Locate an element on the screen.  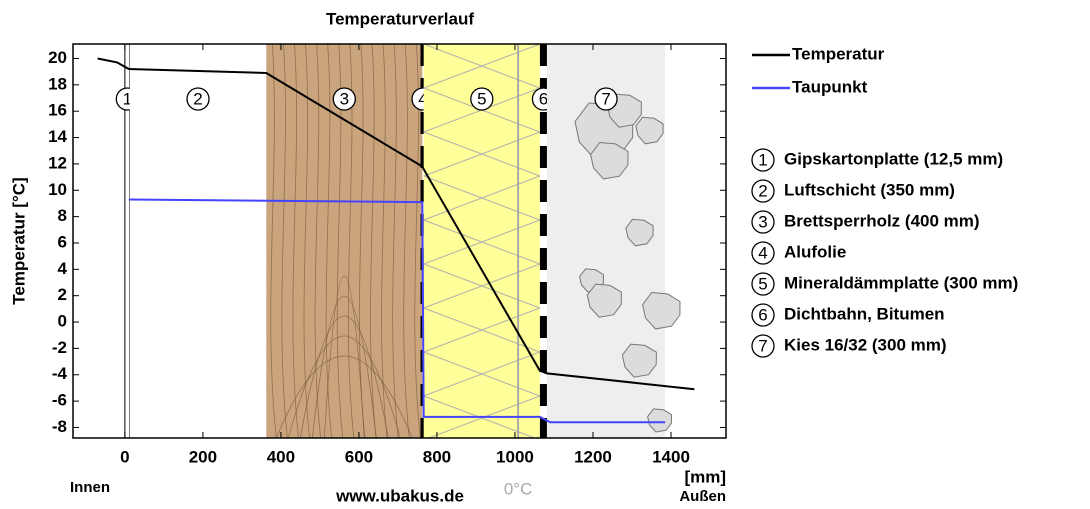
legend-layer-name: Mineraldämmplatte (300 mm) is located at coordinates (901, 282).